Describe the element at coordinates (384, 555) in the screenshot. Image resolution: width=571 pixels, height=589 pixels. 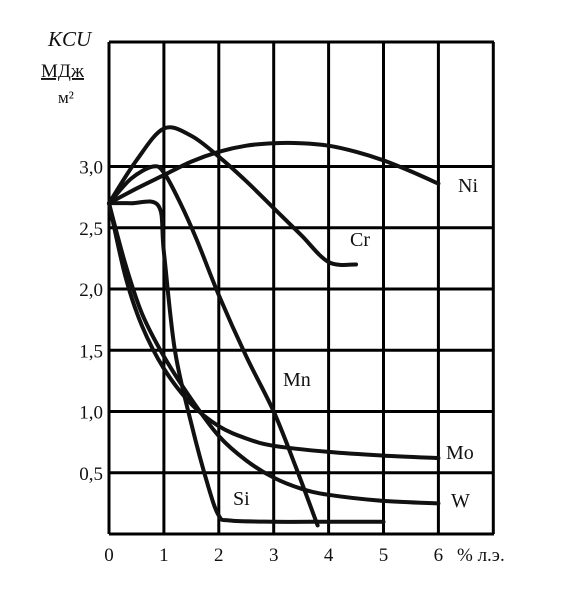
I see `x-tick-label: 5` at that location.